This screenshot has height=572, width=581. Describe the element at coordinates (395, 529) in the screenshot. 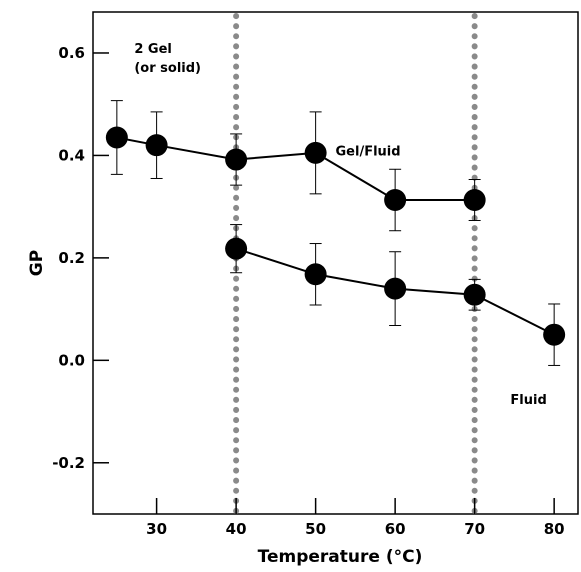

I see `x-tick-label-60: 60` at that location.